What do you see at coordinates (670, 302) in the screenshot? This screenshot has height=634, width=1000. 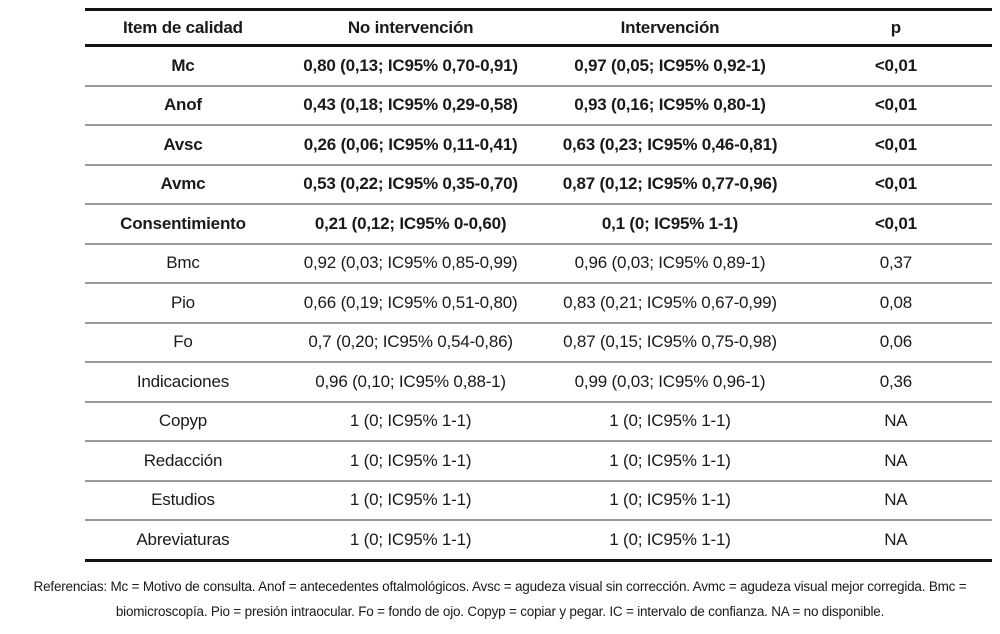 I see `intervention-cell: 0,83 (0,21; IC95% 0,67-0,99)` at bounding box center [670, 302].